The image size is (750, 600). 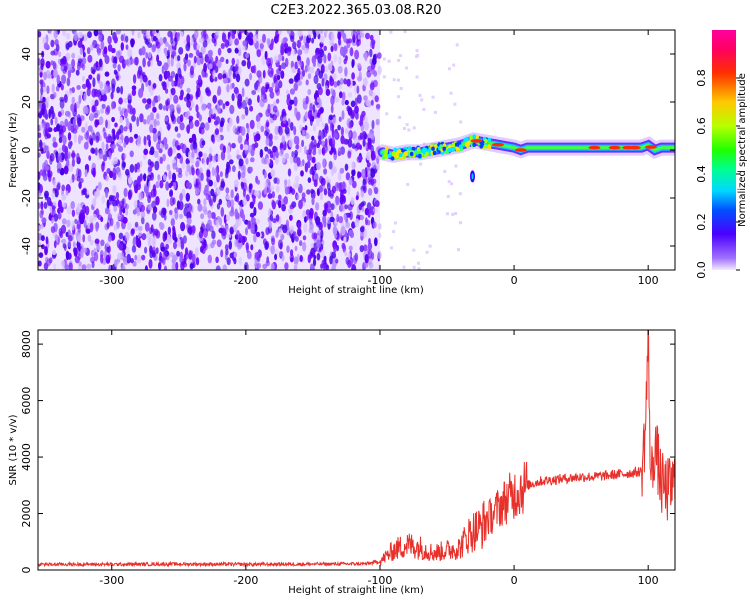 I want to click on signal-blob-core, so click(x=472, y=176).